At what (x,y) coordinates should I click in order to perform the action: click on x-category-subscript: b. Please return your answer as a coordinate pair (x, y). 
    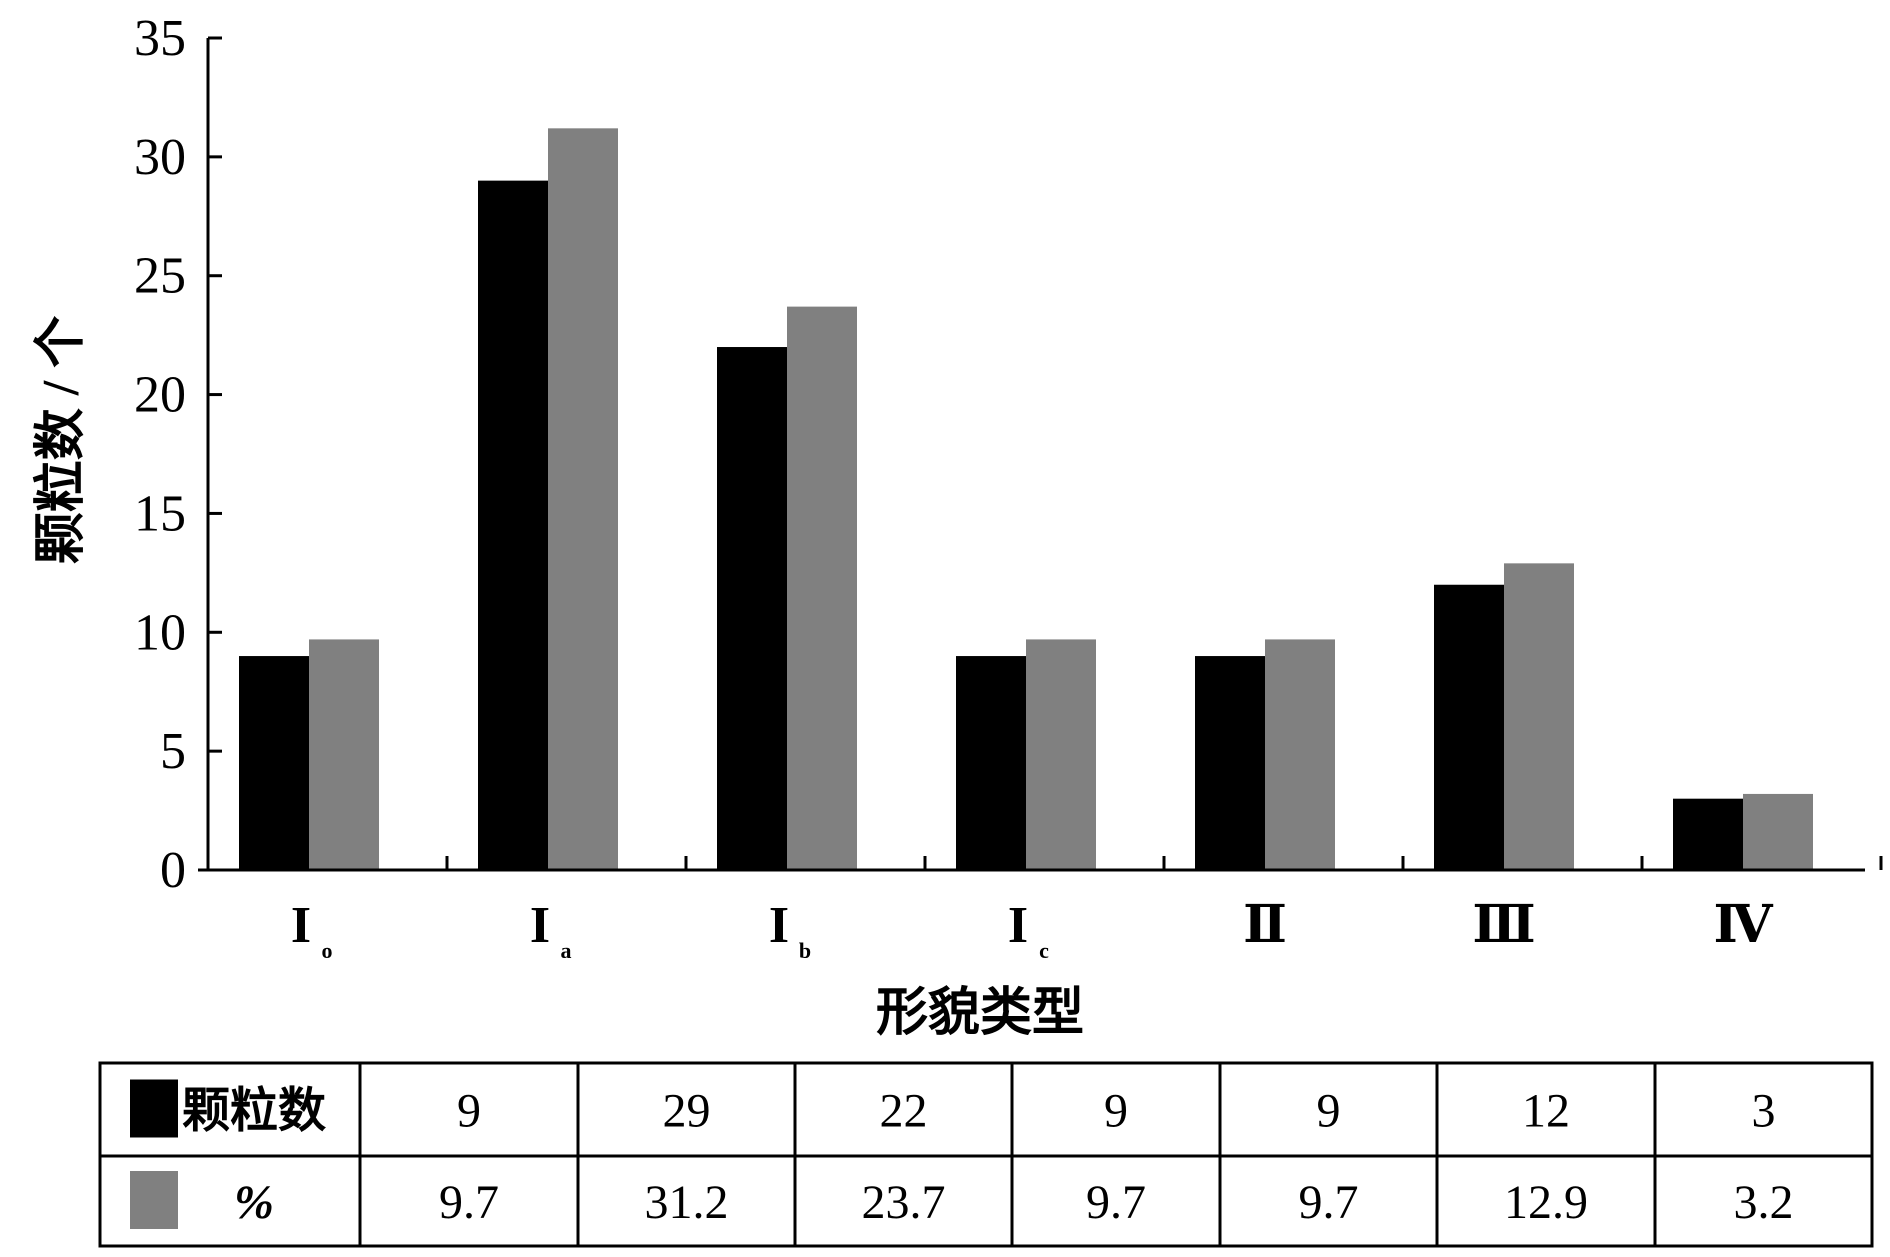
    Looking at the image, I should click on (805, 950).